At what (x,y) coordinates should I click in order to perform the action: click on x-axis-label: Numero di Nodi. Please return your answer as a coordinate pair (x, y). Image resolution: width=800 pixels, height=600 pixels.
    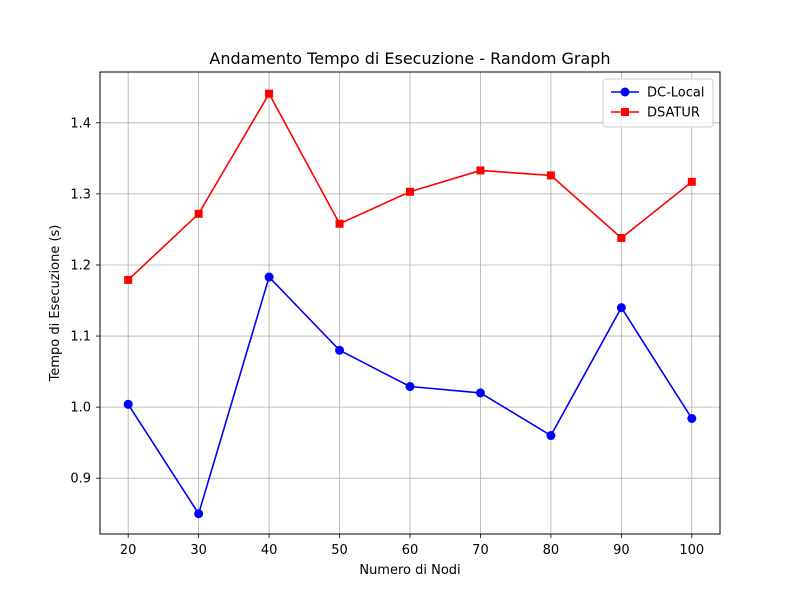
    Looking at the image, I should click on (409, 570).